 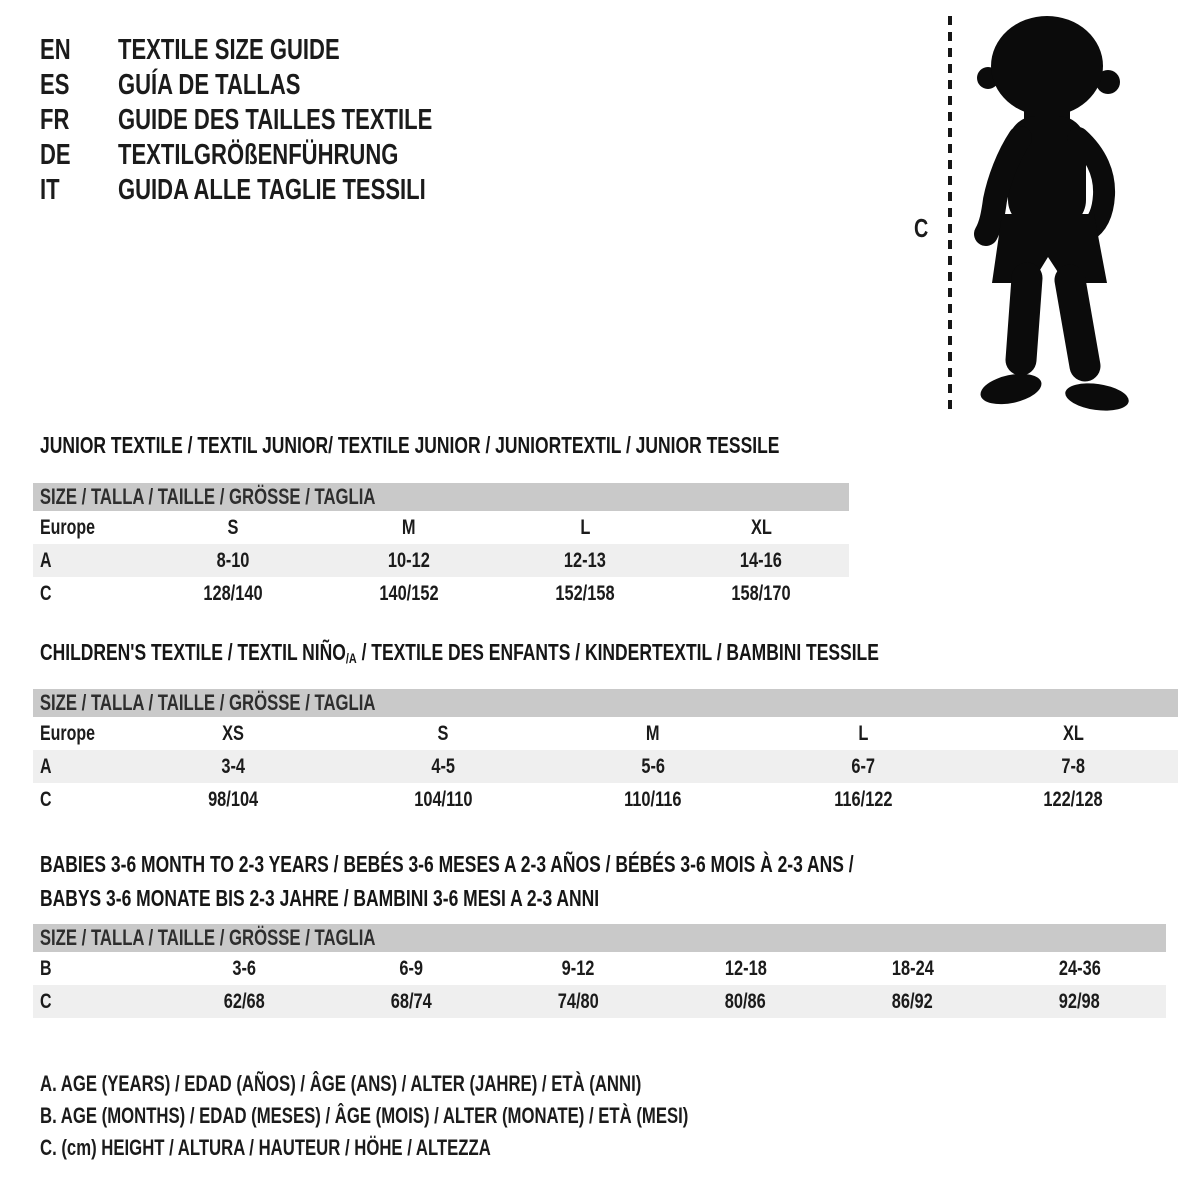 What do you see at coordinates (411, 1001) in the screenshot?
I see `height-cell: 68/74` at bounding box center [411, 1001].